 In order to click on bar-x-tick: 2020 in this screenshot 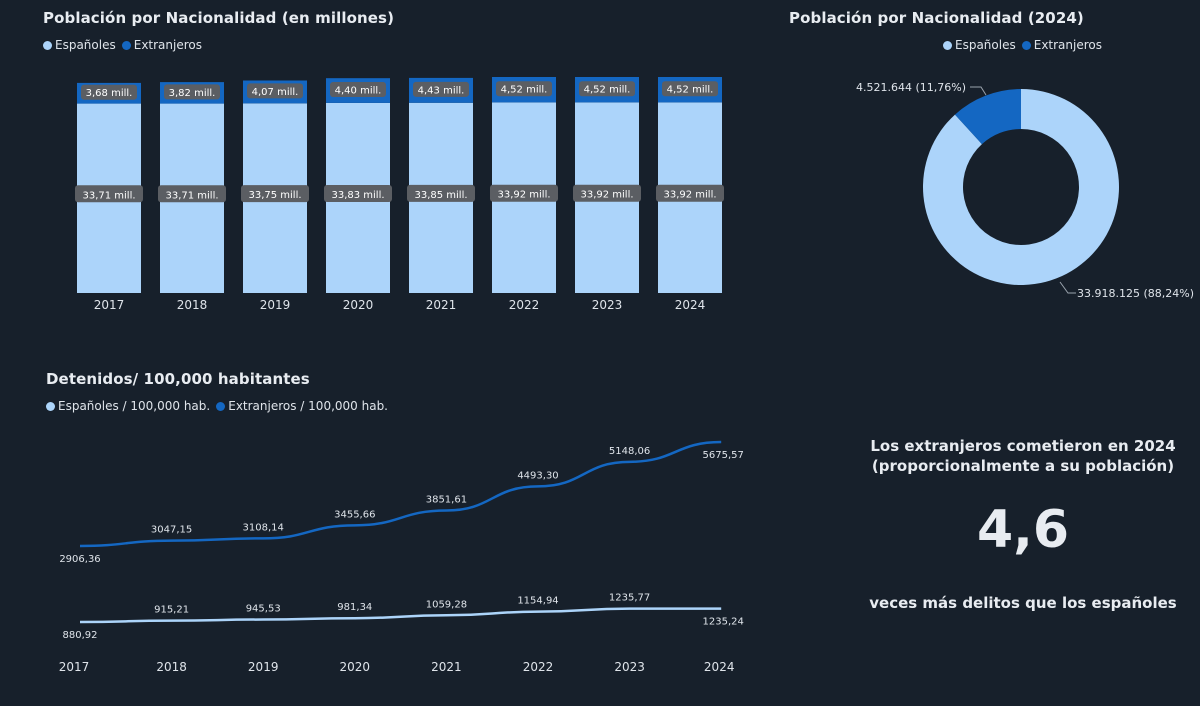, I will do `click(358, 305)`.